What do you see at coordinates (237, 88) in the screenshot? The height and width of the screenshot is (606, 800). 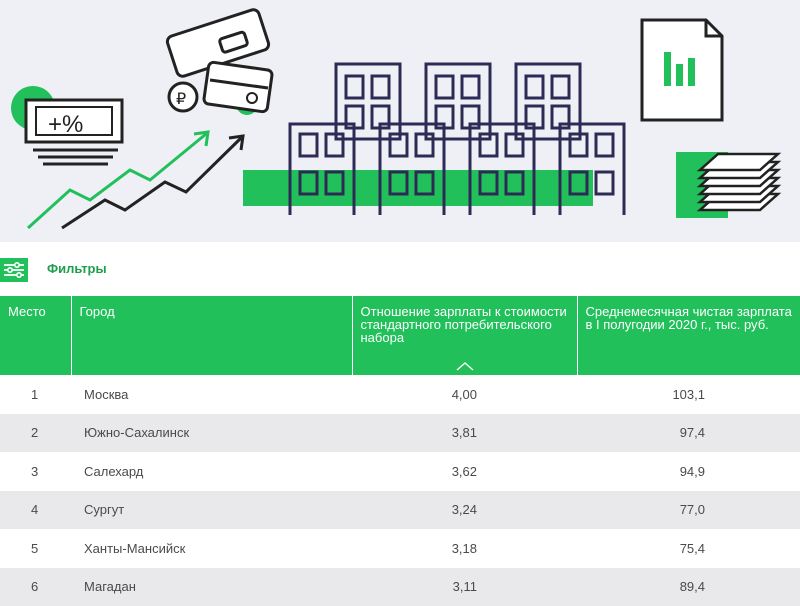 I see `credit-card-icon` at bounding box center [237, 88].